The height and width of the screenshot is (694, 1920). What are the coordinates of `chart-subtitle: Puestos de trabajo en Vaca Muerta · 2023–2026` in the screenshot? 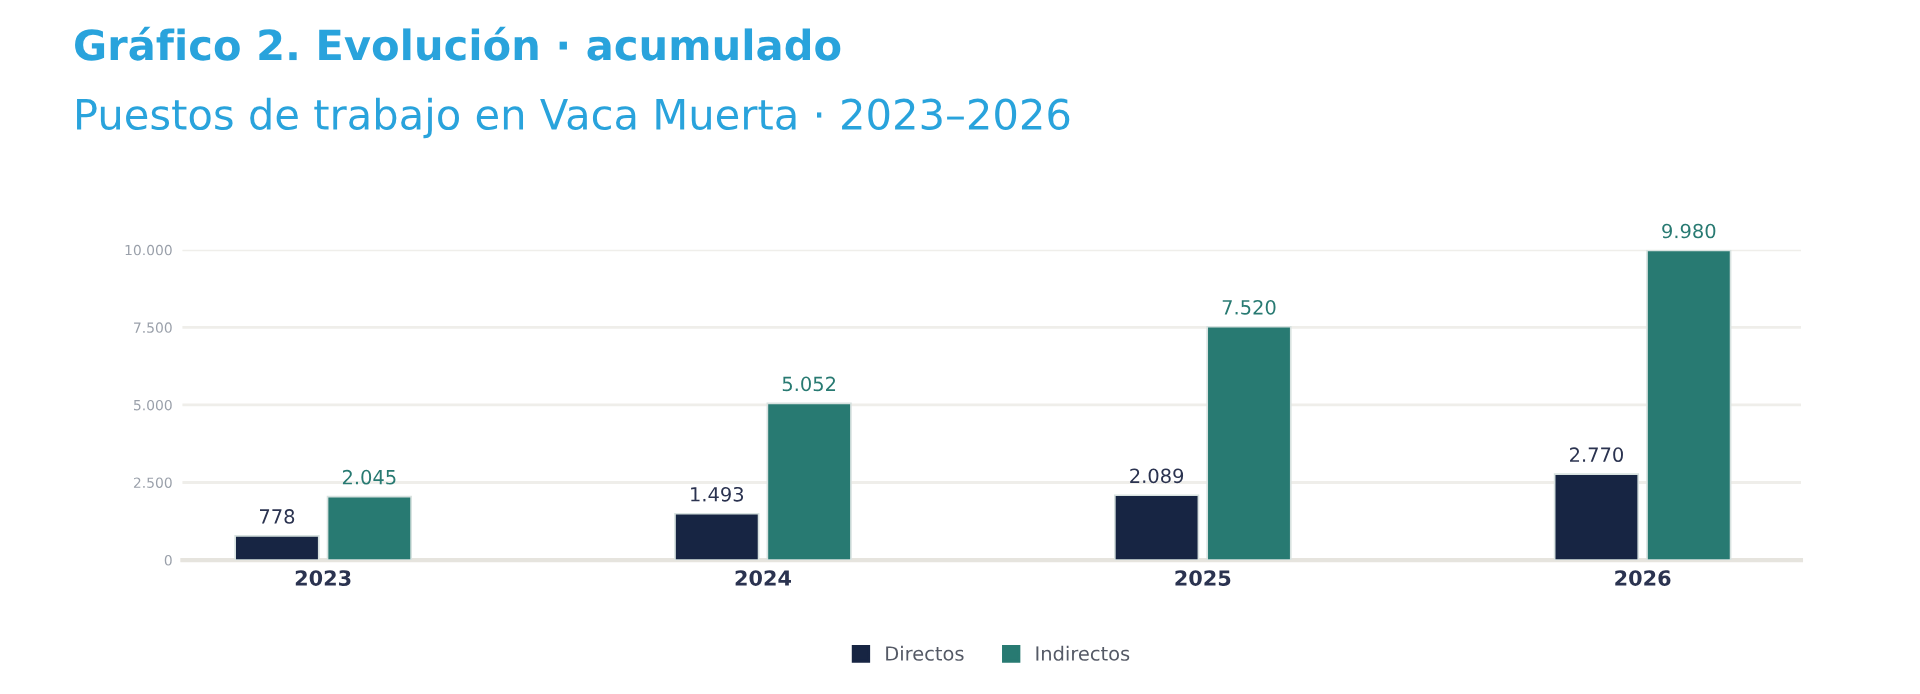 It's located at (573, 118).